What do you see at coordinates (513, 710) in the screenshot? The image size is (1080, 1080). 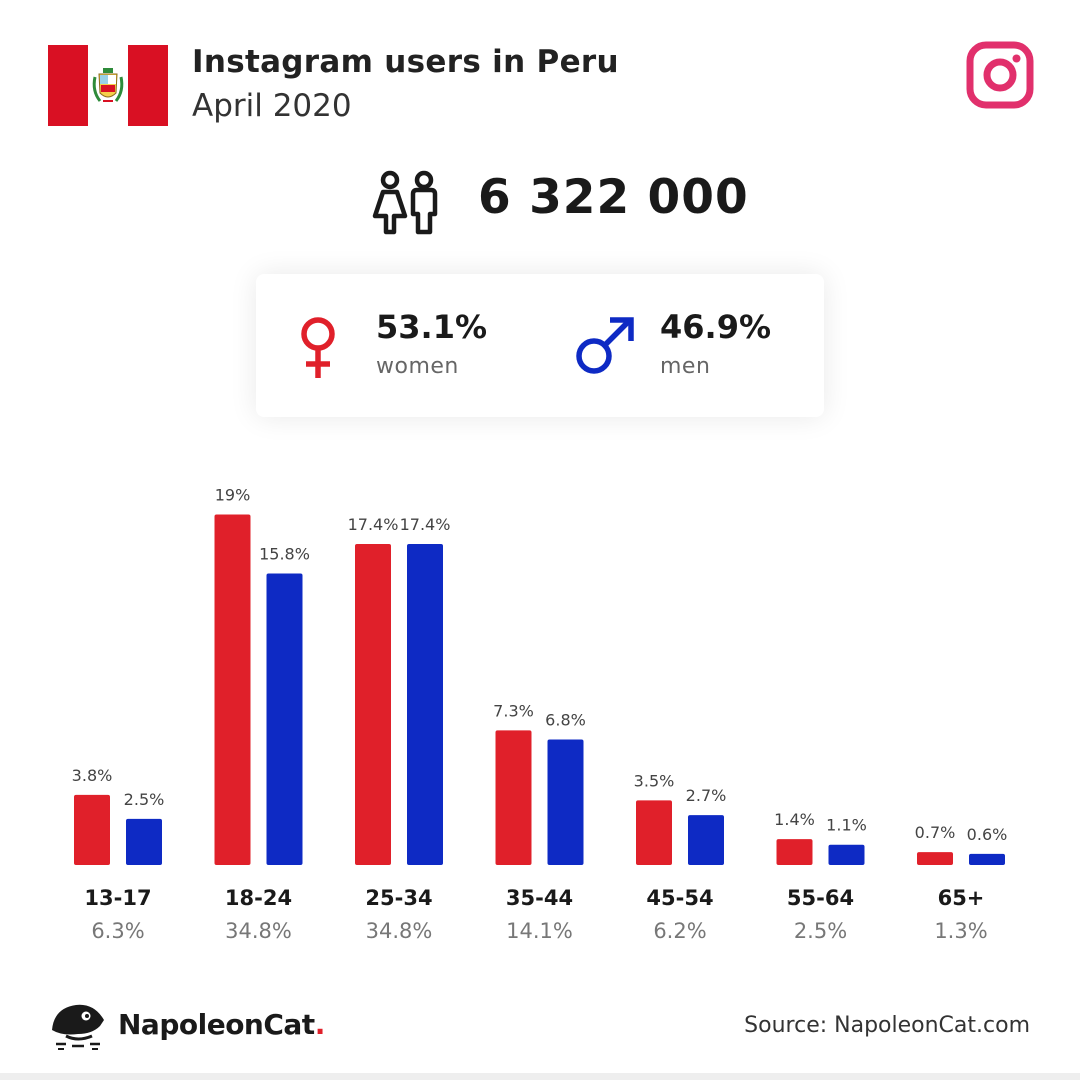 I see `data-label-women-35-44: 7.3%` at bounding box center [513, 710].